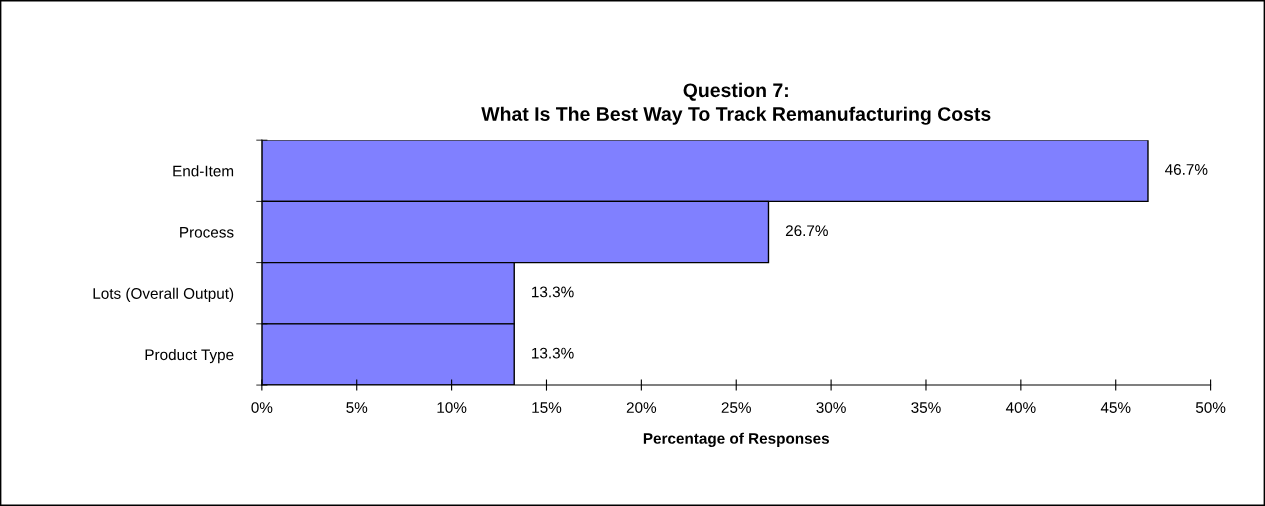 Image resolution: width=1265 pixels, height=506 pixels. What do you see at coordinates (736, 439) in the screenshot?
I see `x-axis-title: Percentage of Responses` at bounding box center [736, 439].